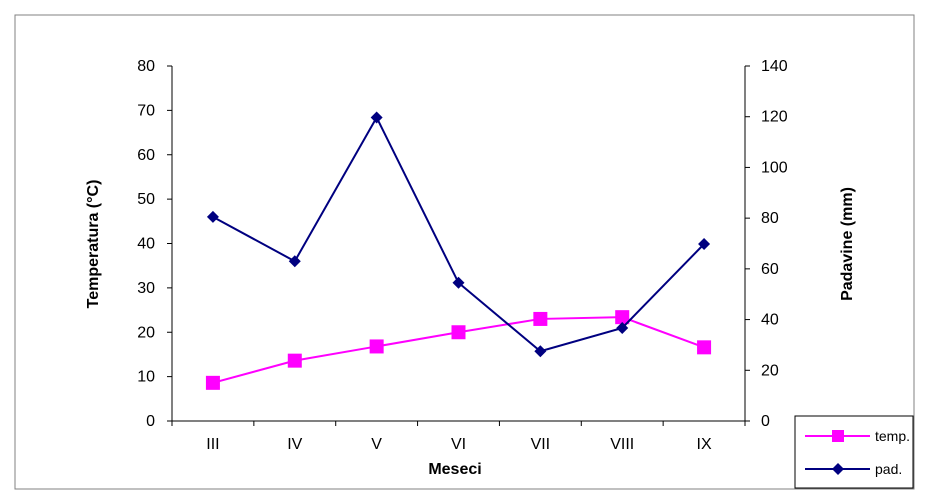 This screenshot has height=497, width=930. I want to click on y-left-tick-label: 50, so click(146, 199).